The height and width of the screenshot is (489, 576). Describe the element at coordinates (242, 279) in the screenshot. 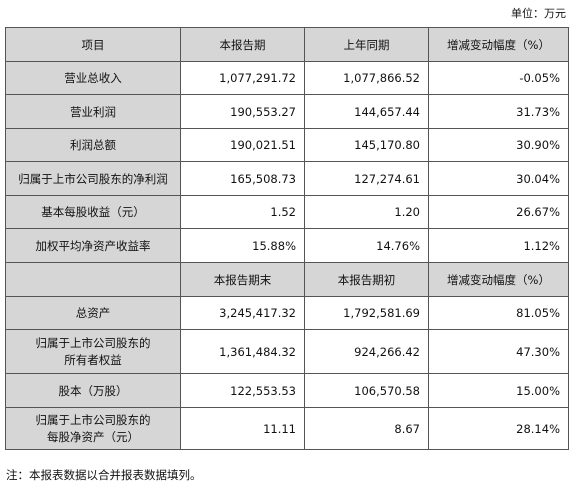

I see `subheader-period-end: 本报告期末` at that location.